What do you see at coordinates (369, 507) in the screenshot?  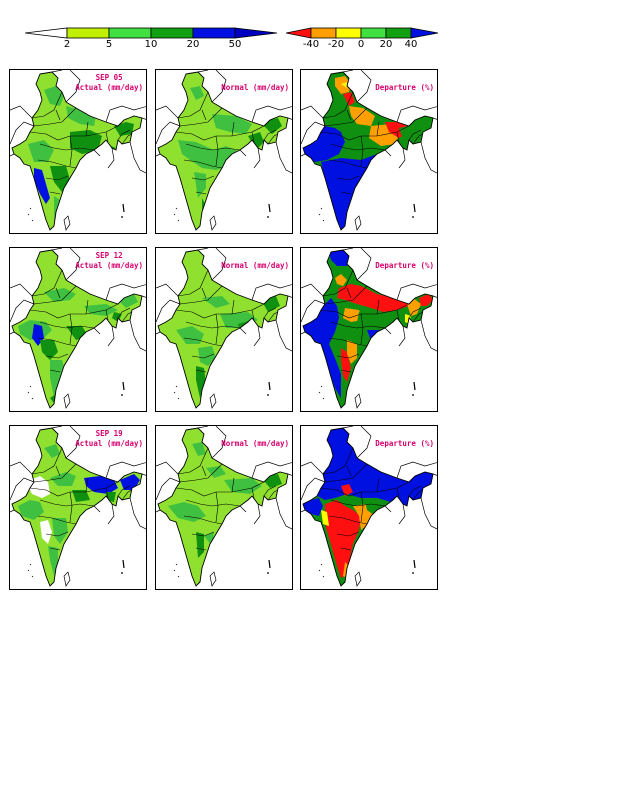 I see `map-panel-departure-row-3: Departure (%)` at bounding box center [369, 507].